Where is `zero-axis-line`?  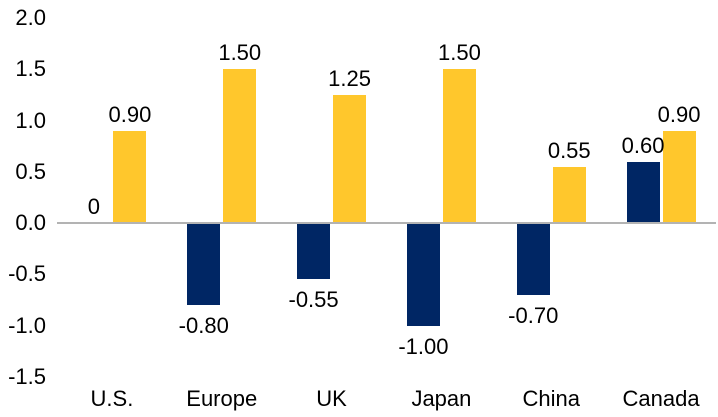
zero-axis-line is located at coordinates (386, 223).